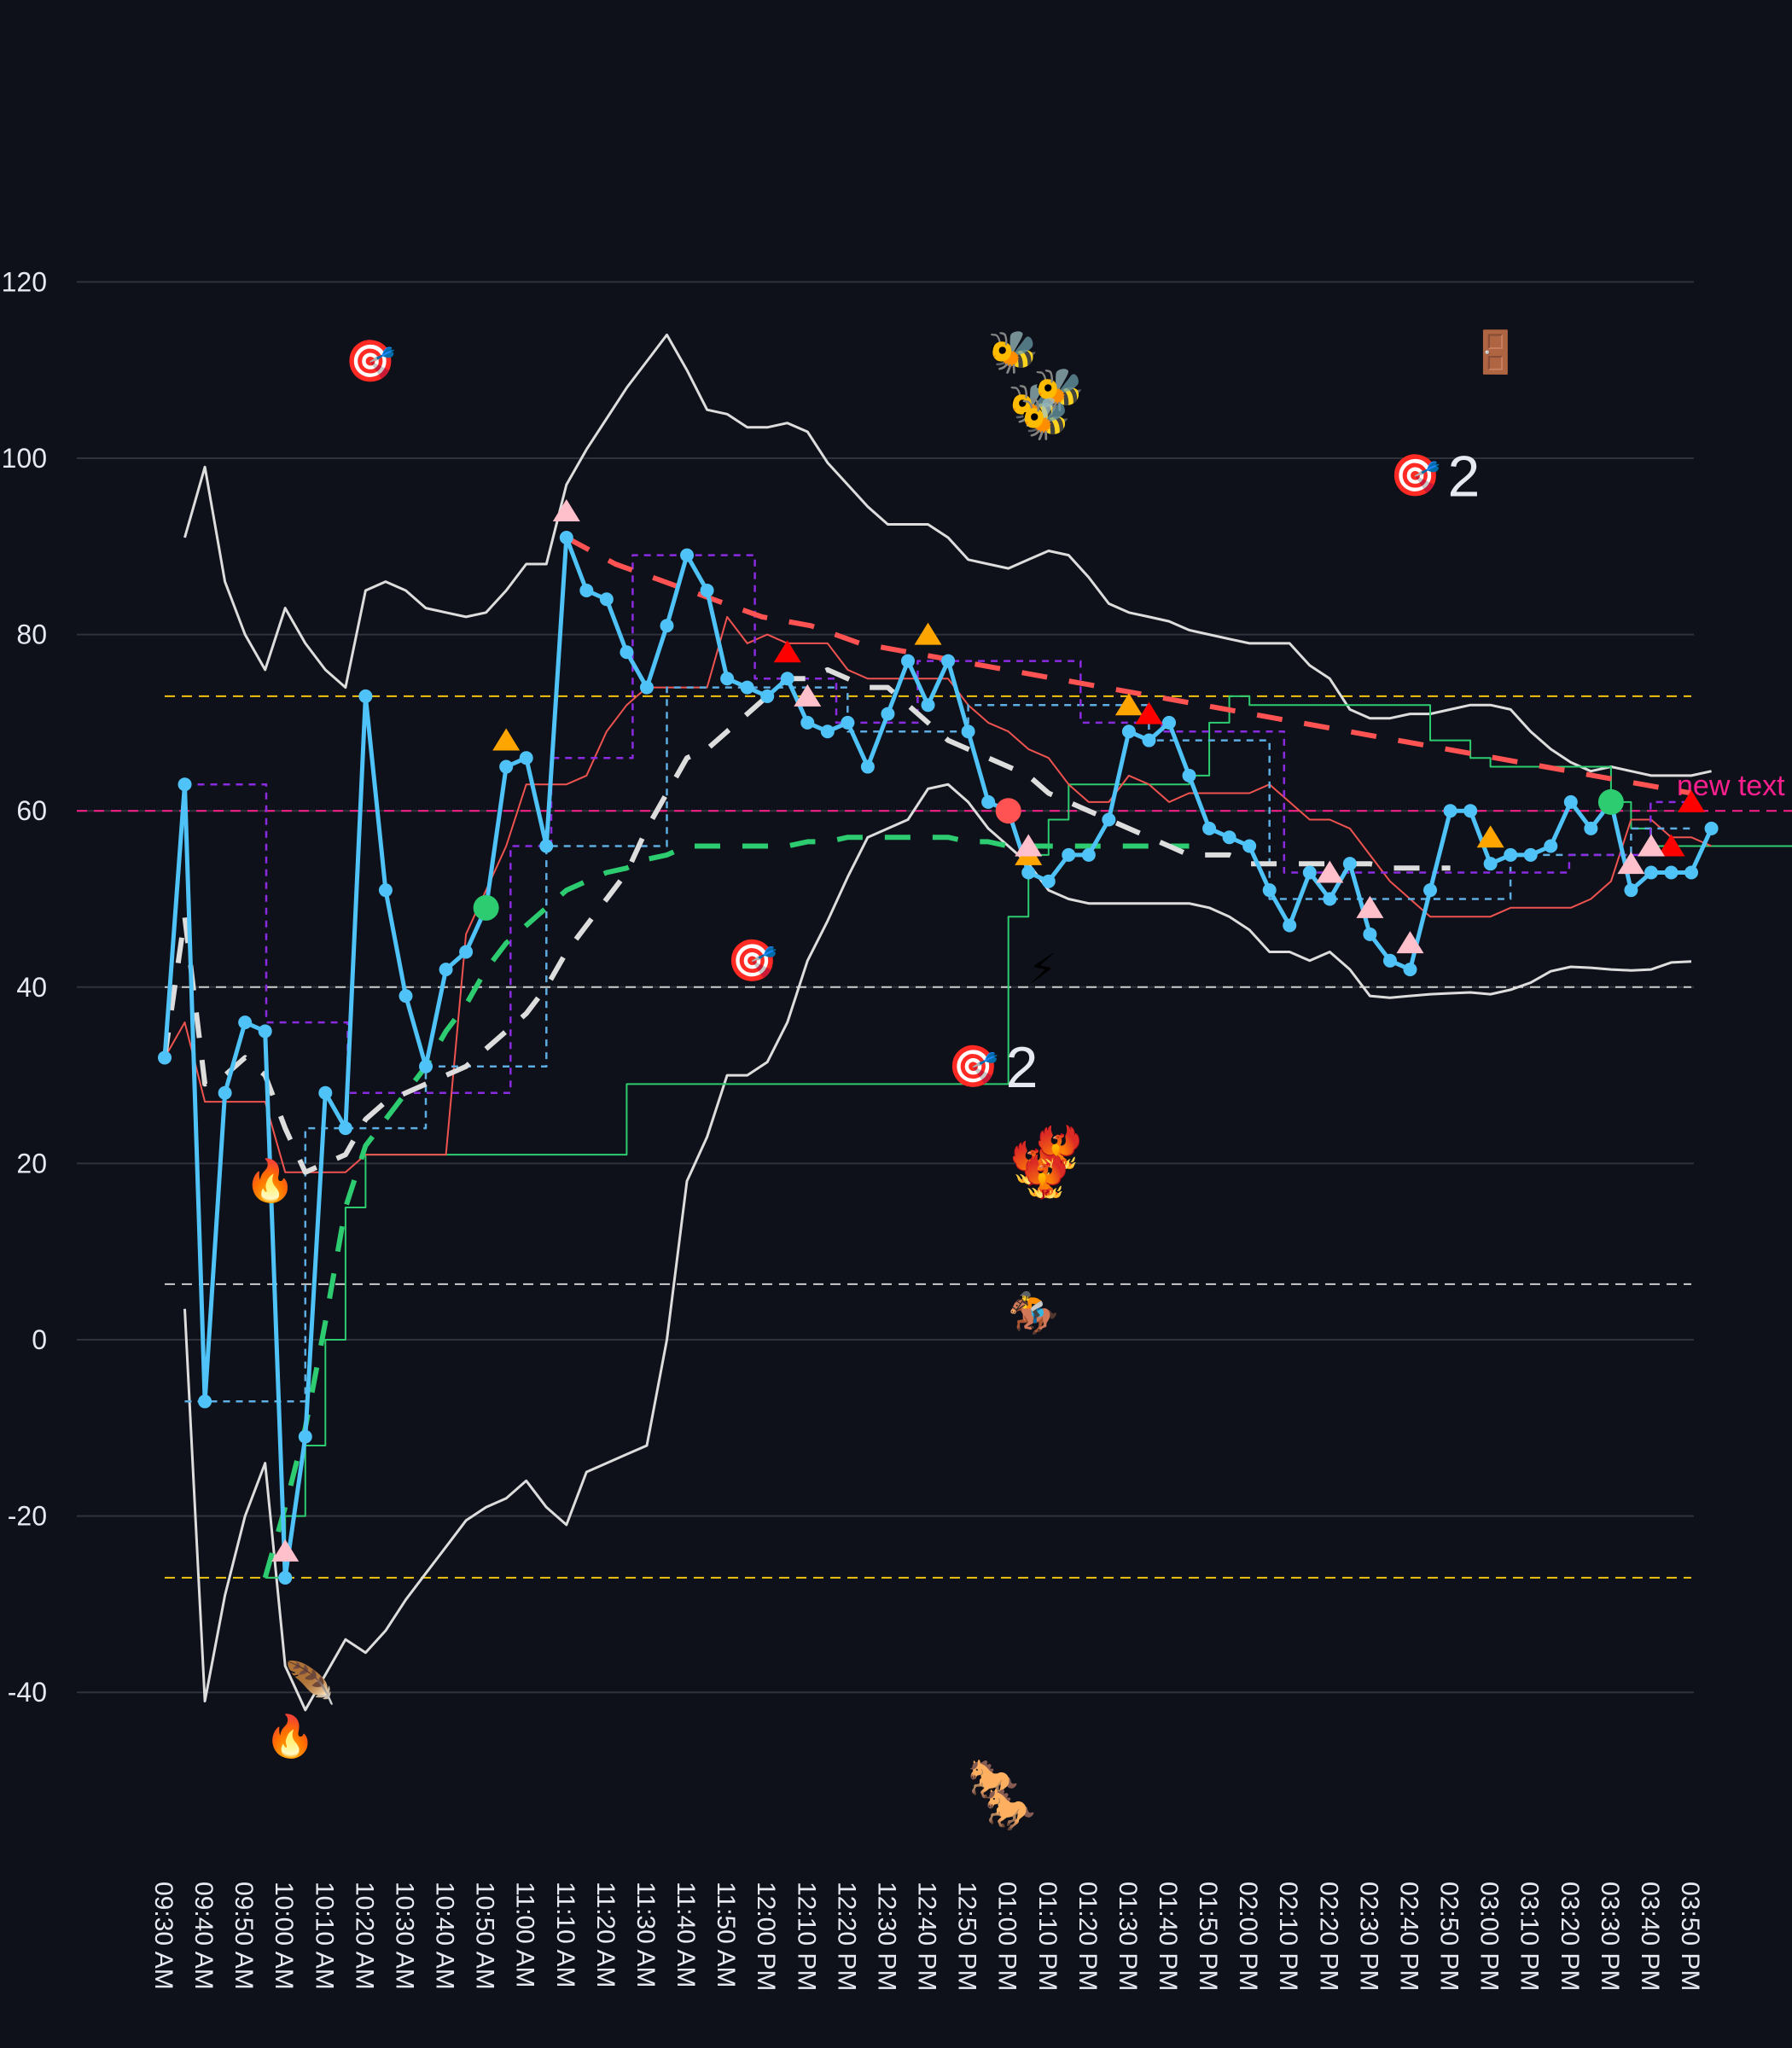  What do you see at coordinates (1248, 1937) in the screenshot?
I see `x-tick-label: 02:00 PM` at bounding box center [1248, 1937].